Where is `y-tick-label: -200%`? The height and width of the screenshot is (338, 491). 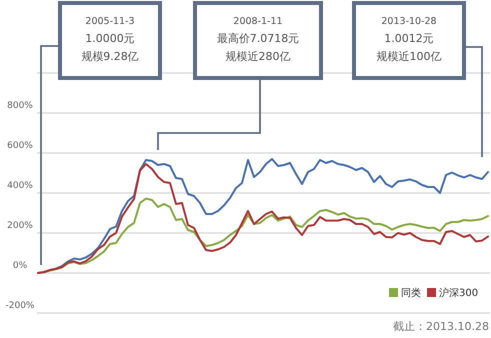
y-tick-label: -200% is located at coordinates (20, 306).